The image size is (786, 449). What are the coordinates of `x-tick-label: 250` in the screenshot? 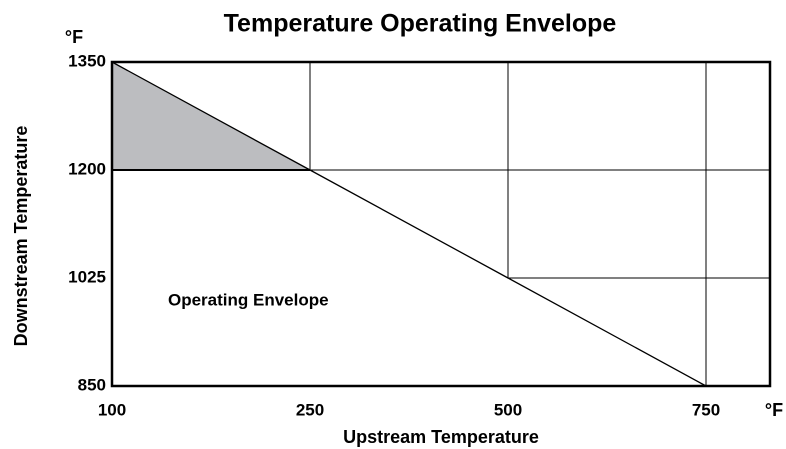 It's located at (310, 409).